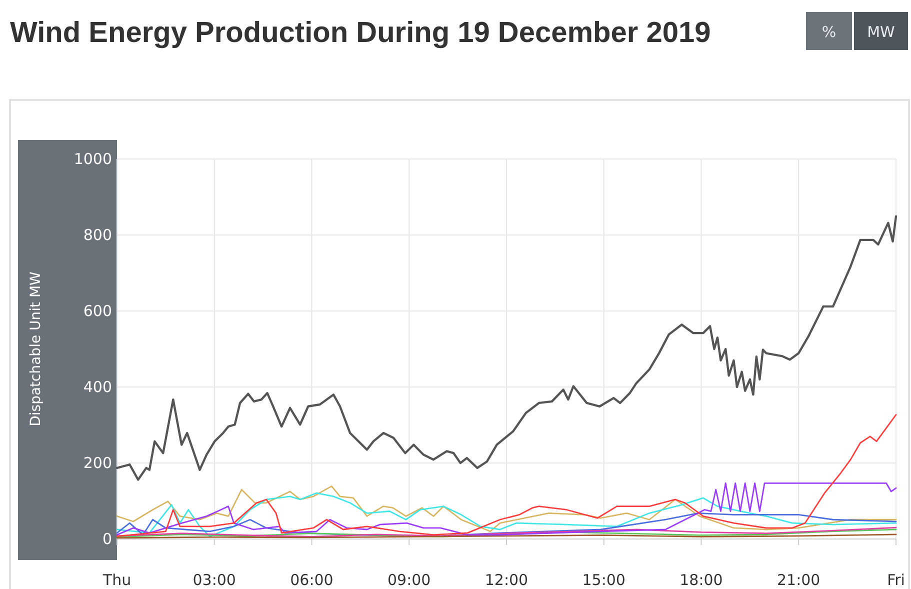  What do you see at coordinates (36, 348) in the screenshot?
I see `y-axis-title: Dispatchable Unit MW` at bounding box center [36, 348].